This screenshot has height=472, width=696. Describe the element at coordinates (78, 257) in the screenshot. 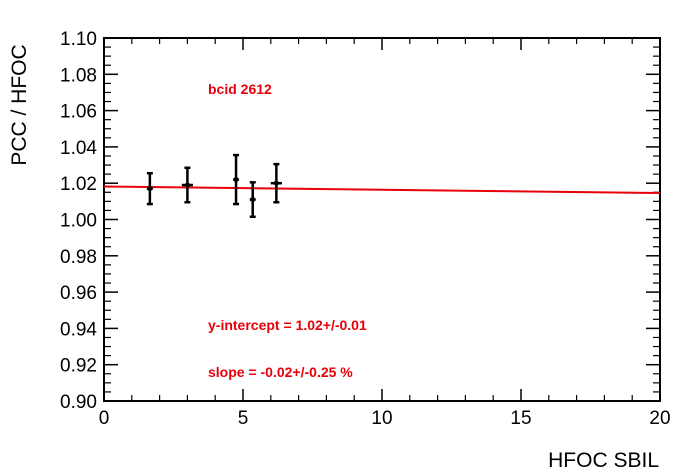

I see `y-tick-label: 0.98` at that location.